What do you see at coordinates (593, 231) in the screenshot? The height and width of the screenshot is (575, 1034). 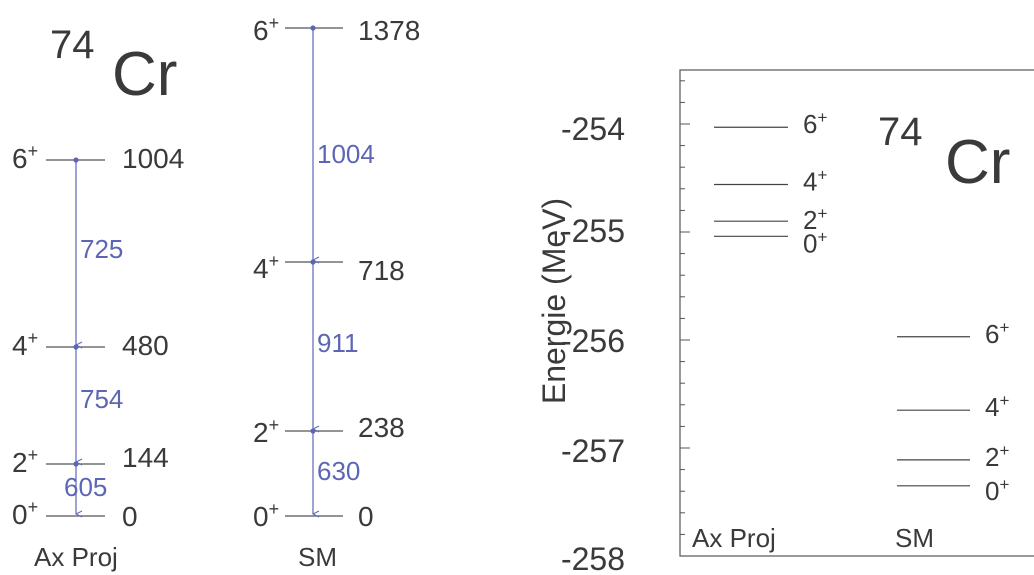 I see `y-tick-label: -255` at bounding box center [593, 231].